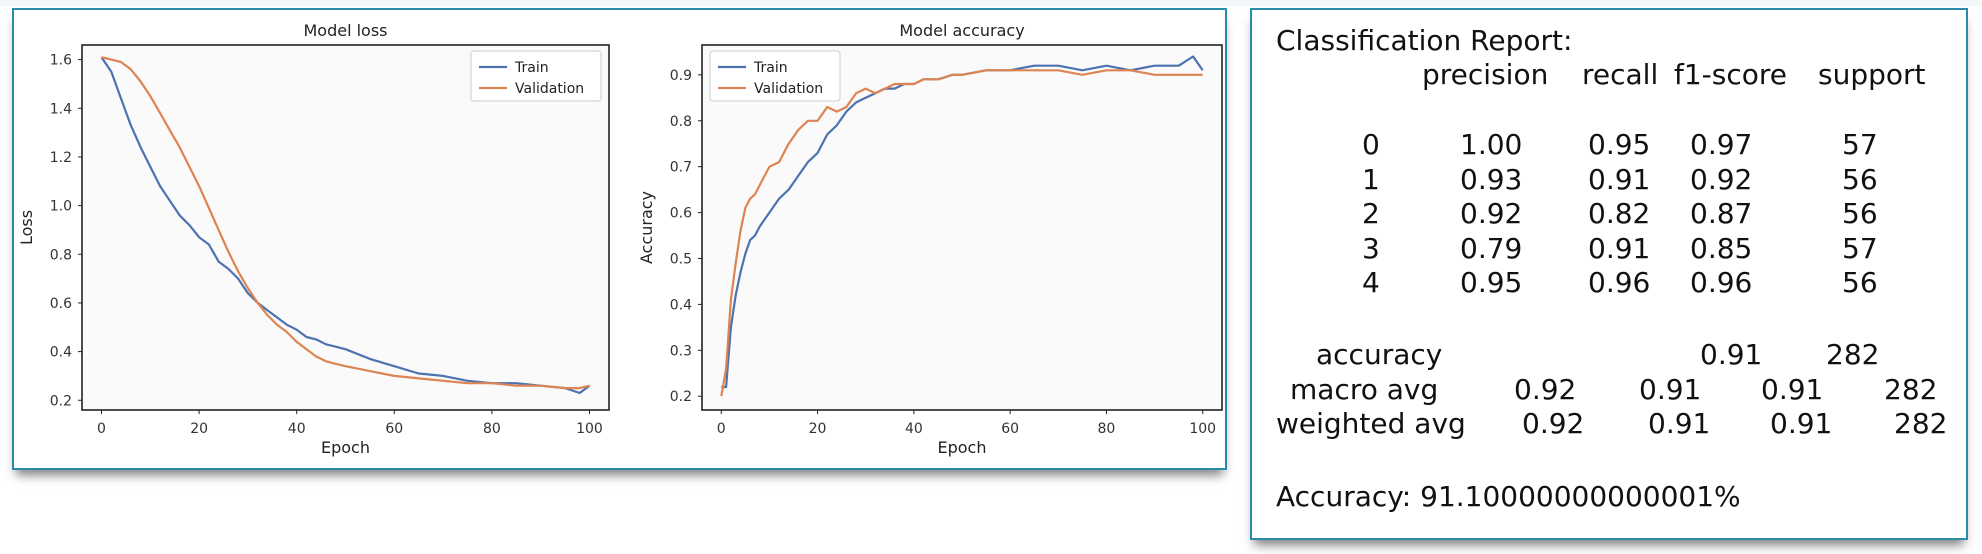  I want to click on top-strip, so click(991, 3).